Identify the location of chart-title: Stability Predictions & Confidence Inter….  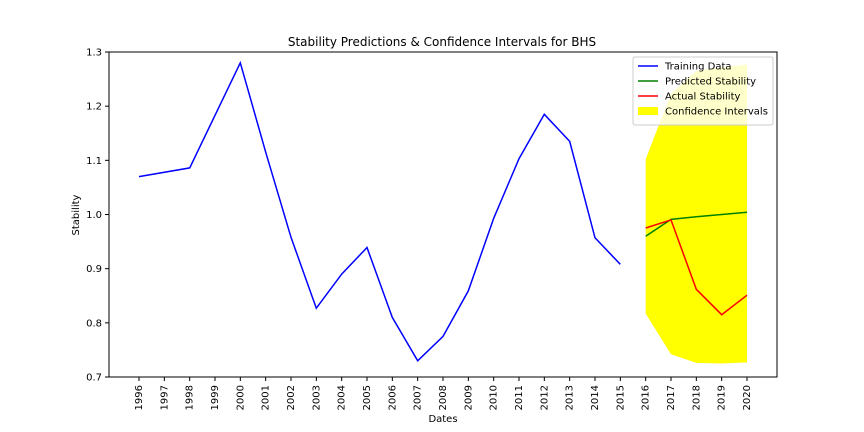
(442, 42).